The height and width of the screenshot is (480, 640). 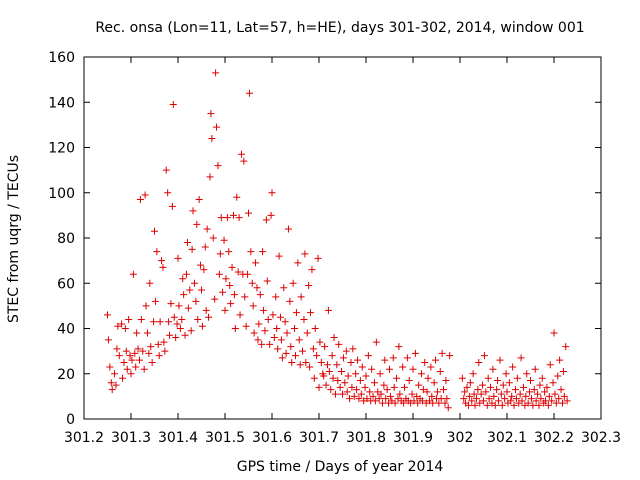 I want to click on x-tick-label: 301.2, so click(x=84, y=438).